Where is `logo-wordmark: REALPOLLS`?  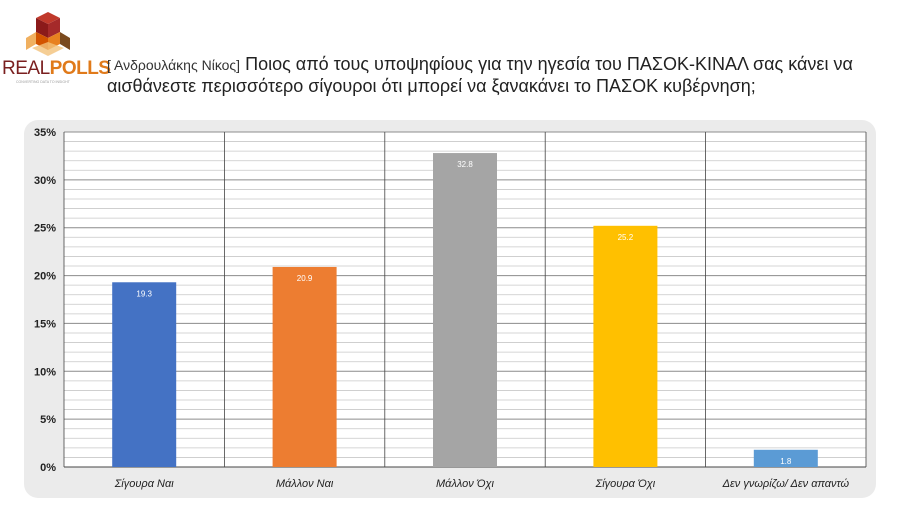 logo-wordmark: REALPOLLS is located at coordinates (56, 69).